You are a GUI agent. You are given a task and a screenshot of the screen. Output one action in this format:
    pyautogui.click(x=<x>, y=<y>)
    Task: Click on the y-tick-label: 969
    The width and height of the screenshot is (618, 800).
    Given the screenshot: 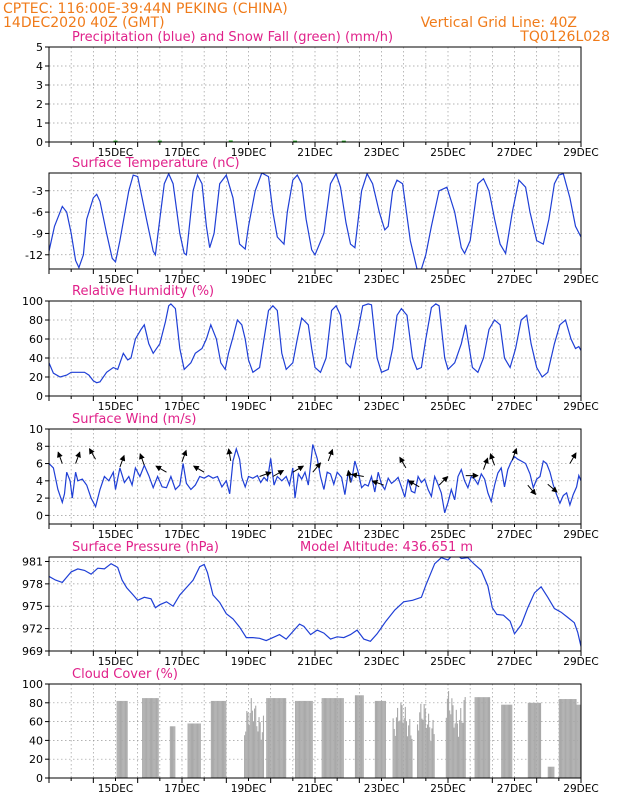 What is the action you would take?
    pyautogui.click(x=32, y=651)
    